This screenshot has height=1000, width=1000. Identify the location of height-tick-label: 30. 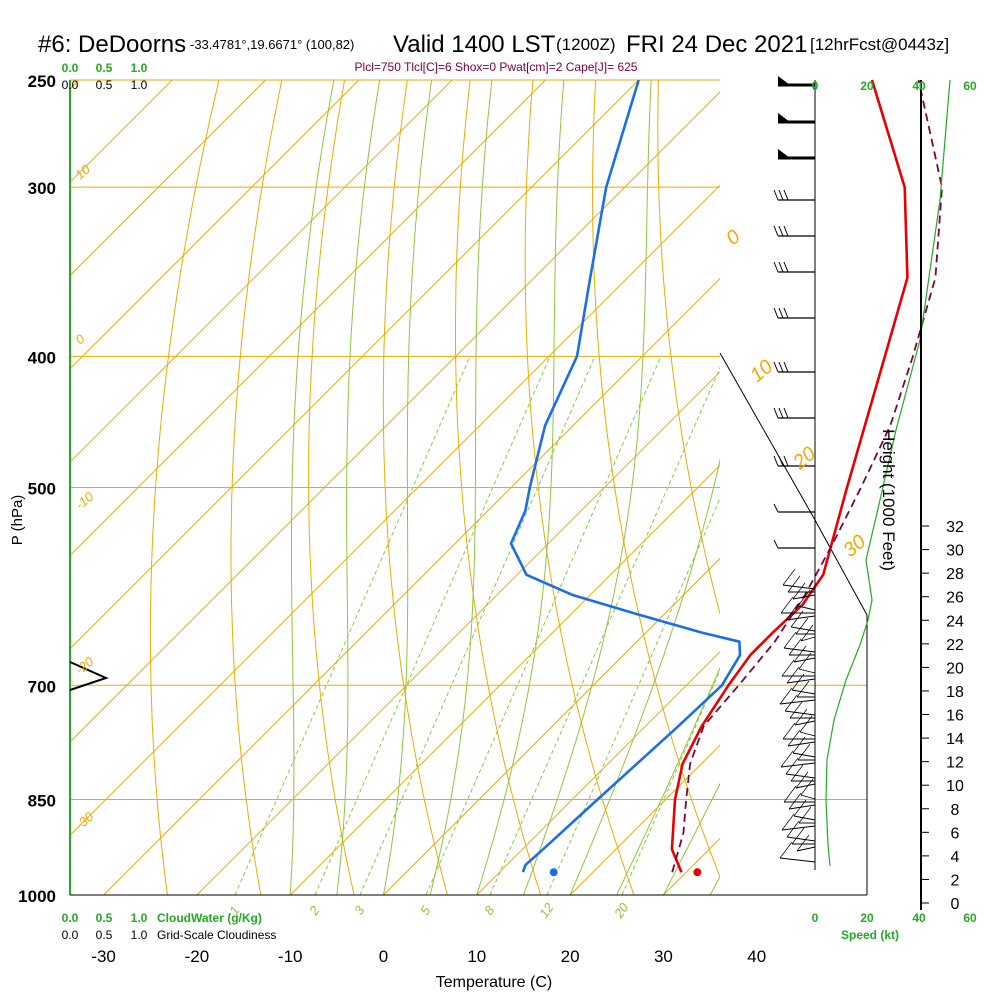
(955, 551).